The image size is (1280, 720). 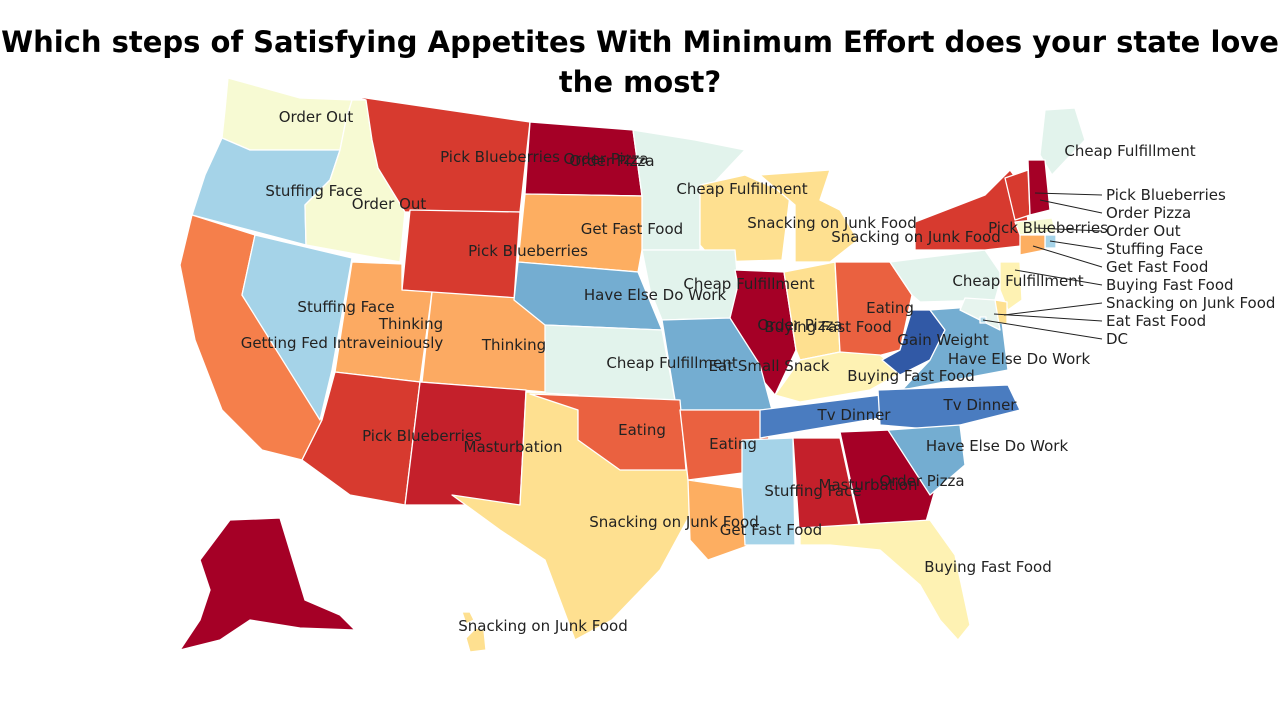 What do you see at coordinates (1170, 285) in the screenshot?
I see `callout-label: Buying Fast Food` at bounding box center [1170, 285].